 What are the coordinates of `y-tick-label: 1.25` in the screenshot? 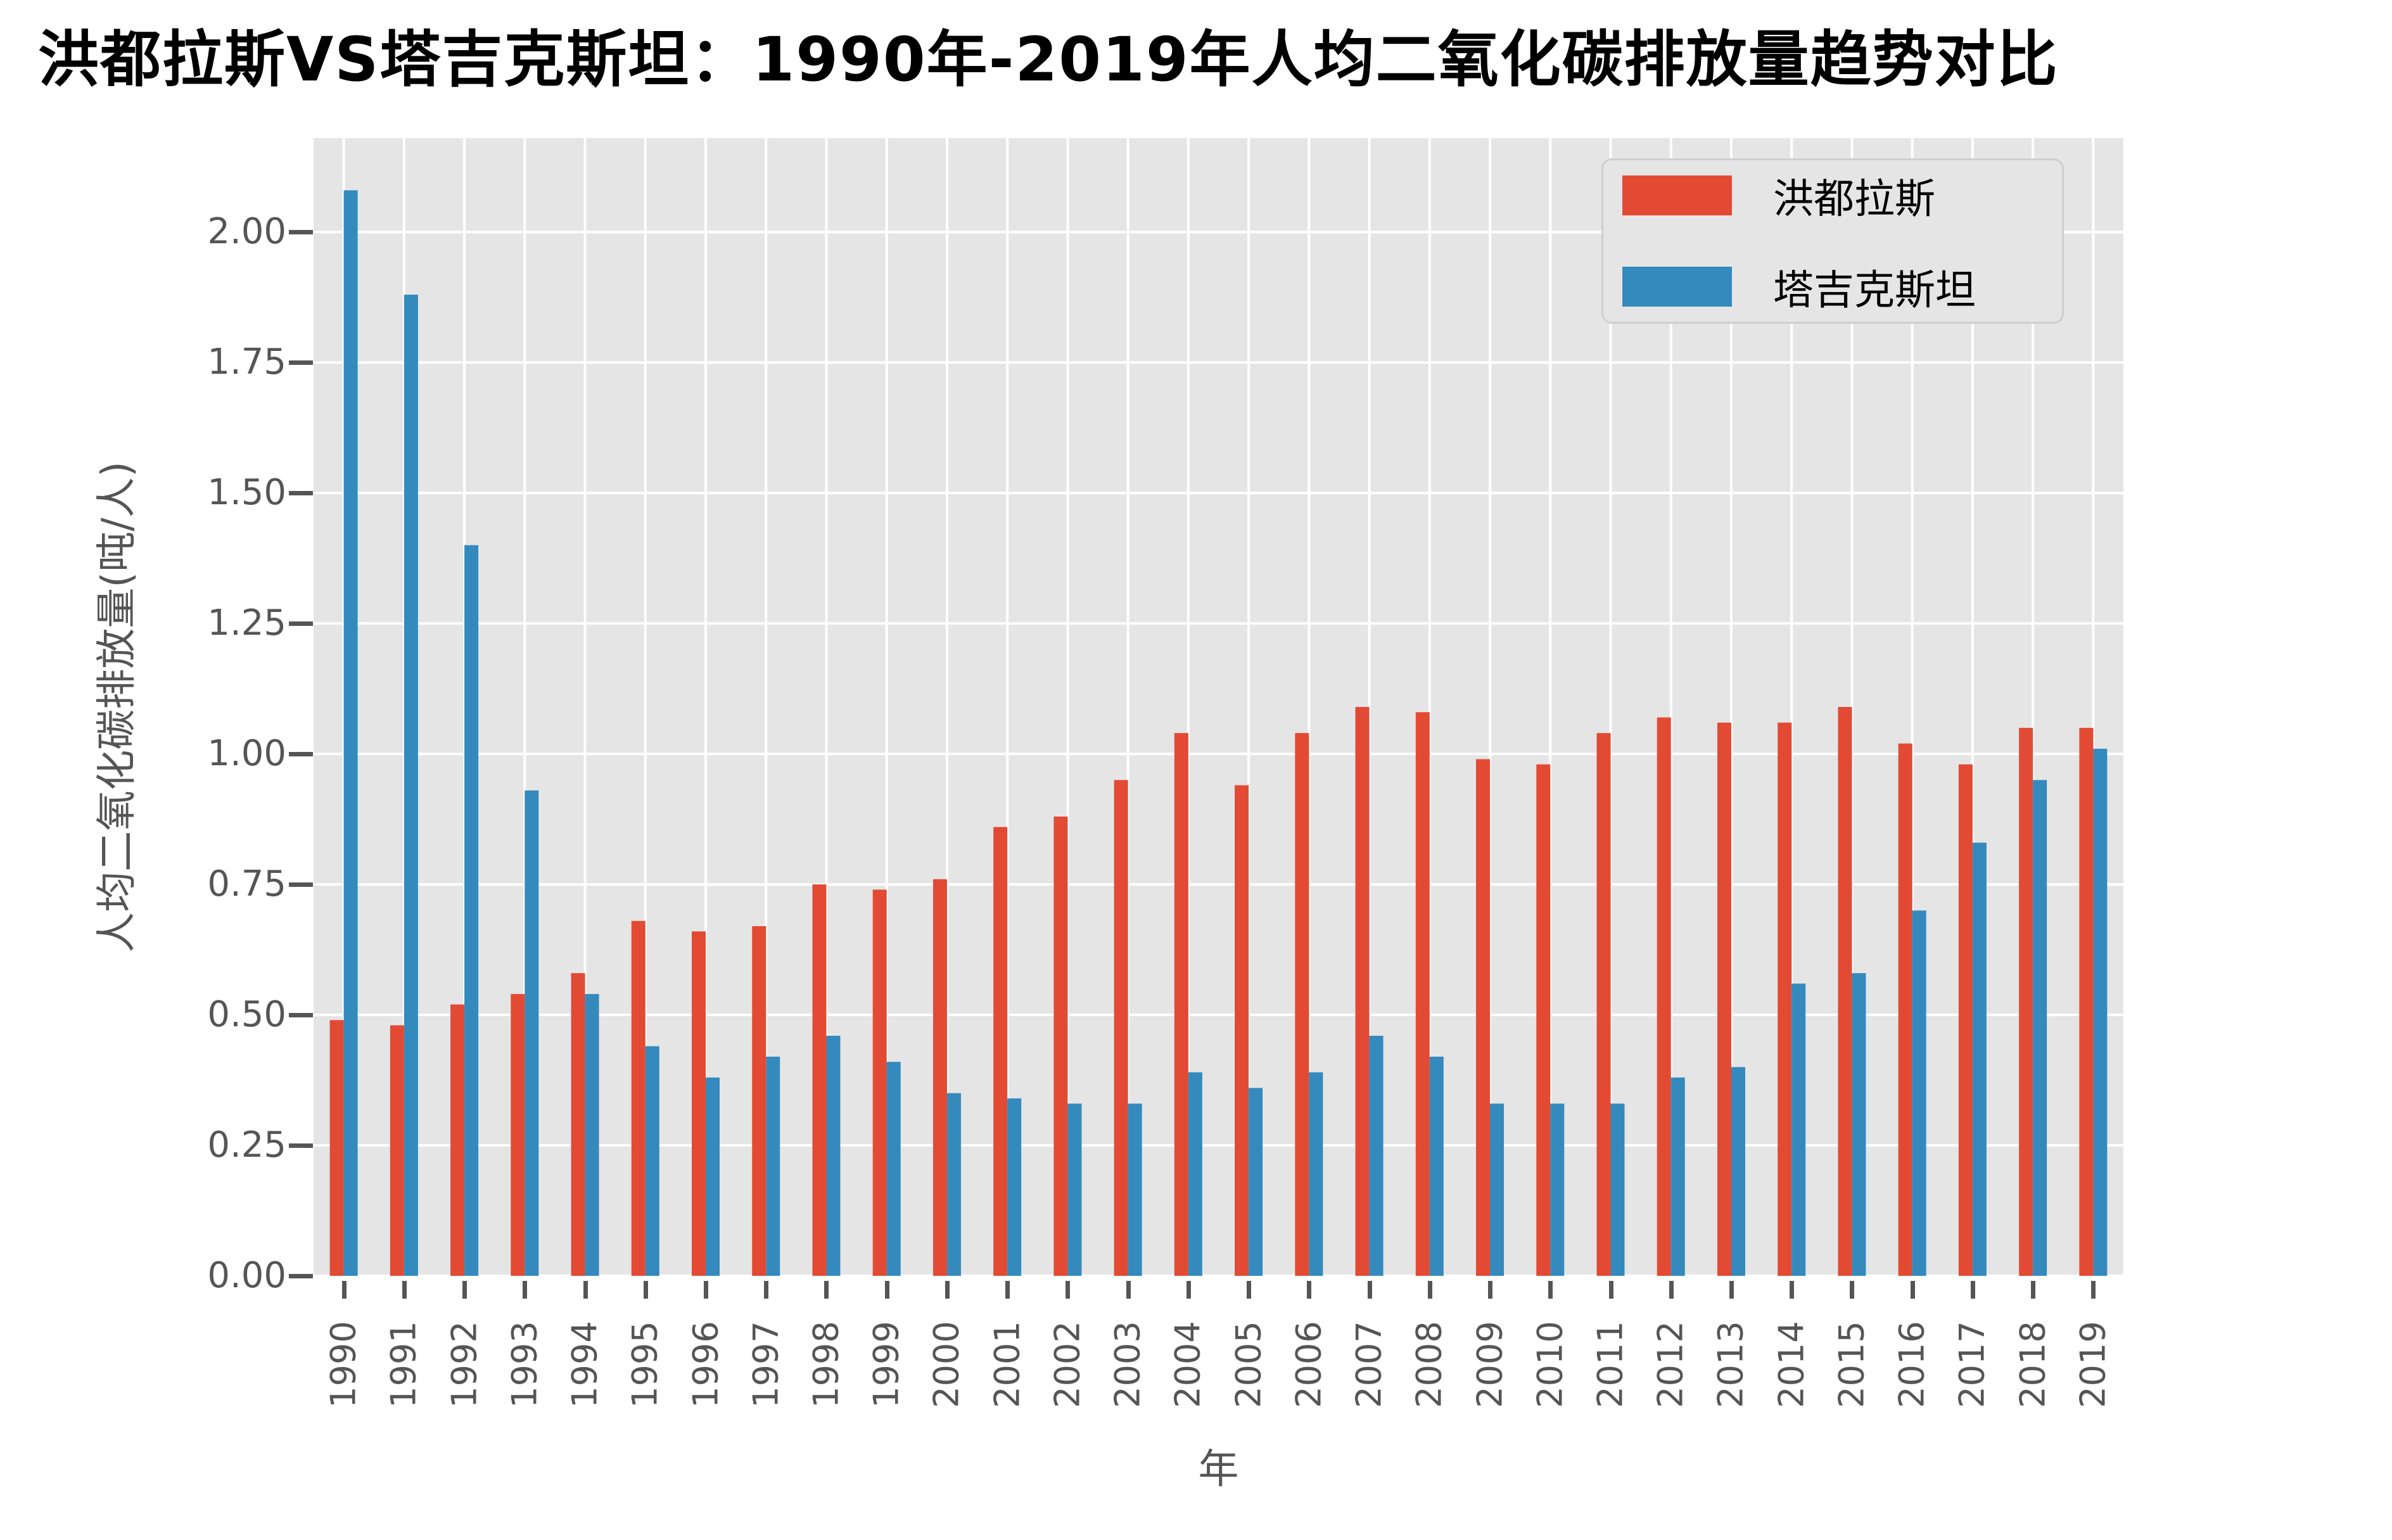 It's located at (246, 623).